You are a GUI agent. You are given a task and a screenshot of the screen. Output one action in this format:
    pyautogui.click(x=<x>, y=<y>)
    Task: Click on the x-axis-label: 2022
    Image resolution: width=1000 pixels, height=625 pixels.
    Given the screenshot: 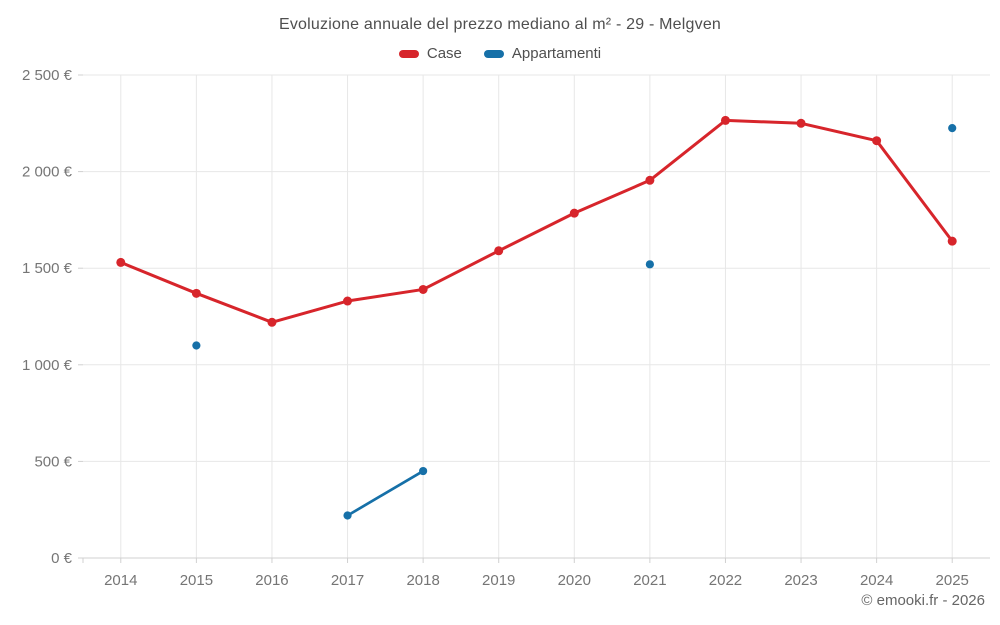 What is the action you would take?
    pyautogui.click(x=725, y=580)
    